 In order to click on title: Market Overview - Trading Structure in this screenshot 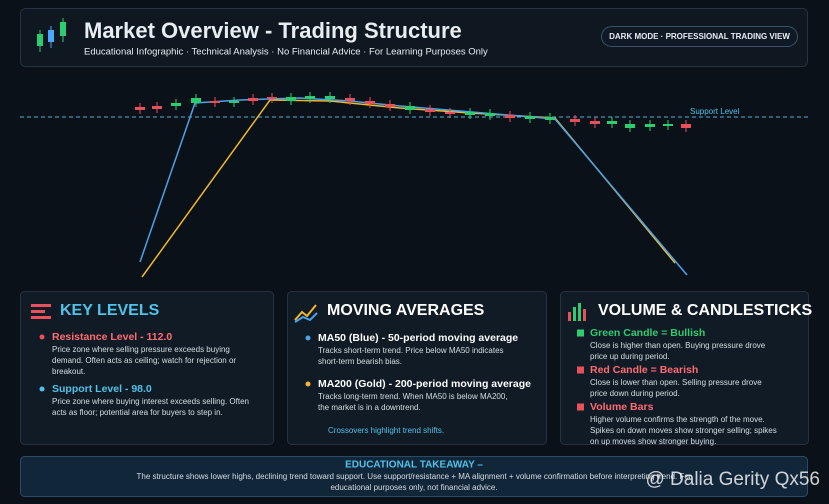, I will do `click(273, 30)`.